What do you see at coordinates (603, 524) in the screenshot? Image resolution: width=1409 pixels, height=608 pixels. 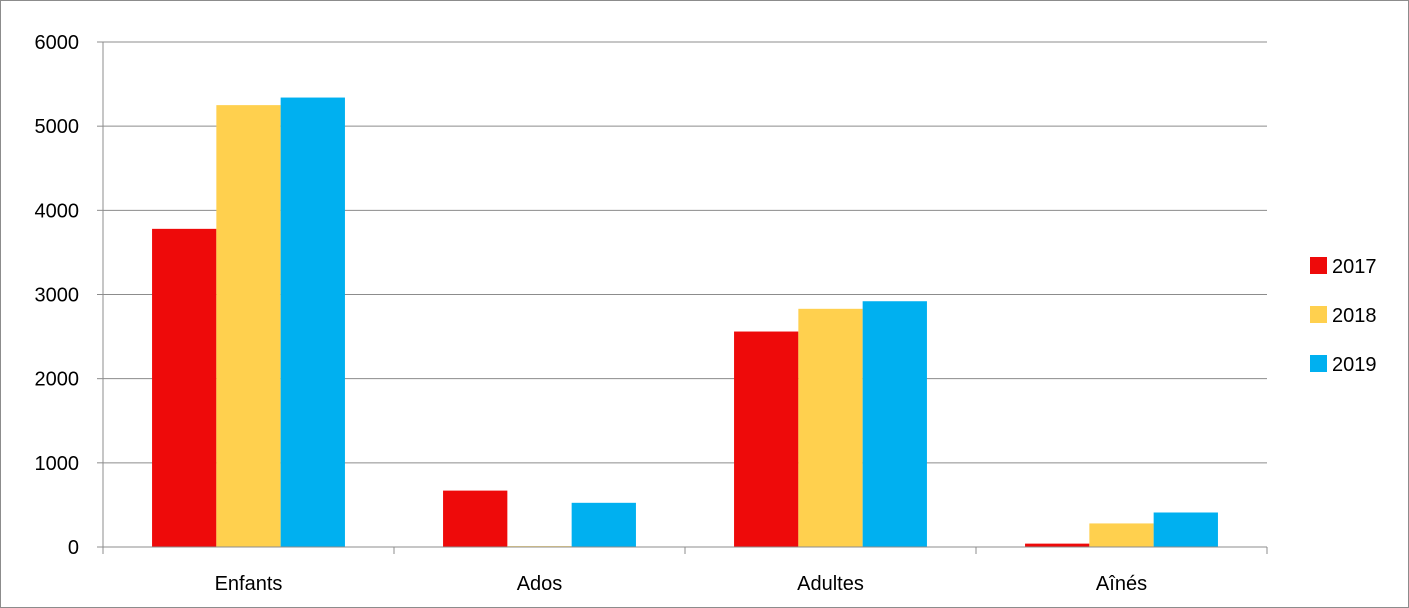 I see `bar-ados-2019` at bounding box center [603, 524].